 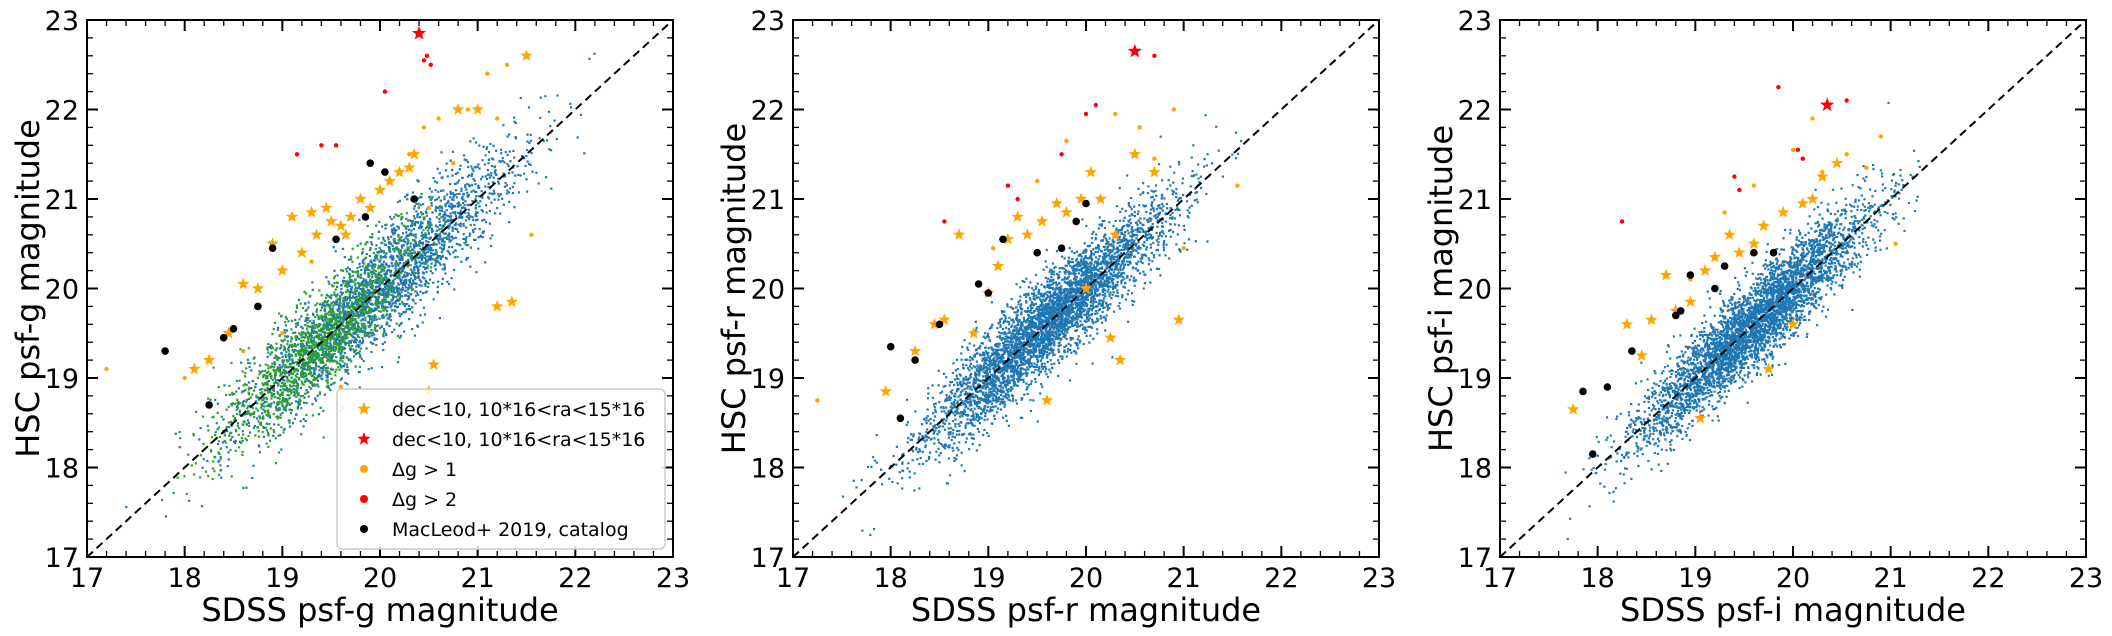 What do you see at coordinates (501, 469) in the screenshot?
I see `legend-box` at bounding box center [501, 469].